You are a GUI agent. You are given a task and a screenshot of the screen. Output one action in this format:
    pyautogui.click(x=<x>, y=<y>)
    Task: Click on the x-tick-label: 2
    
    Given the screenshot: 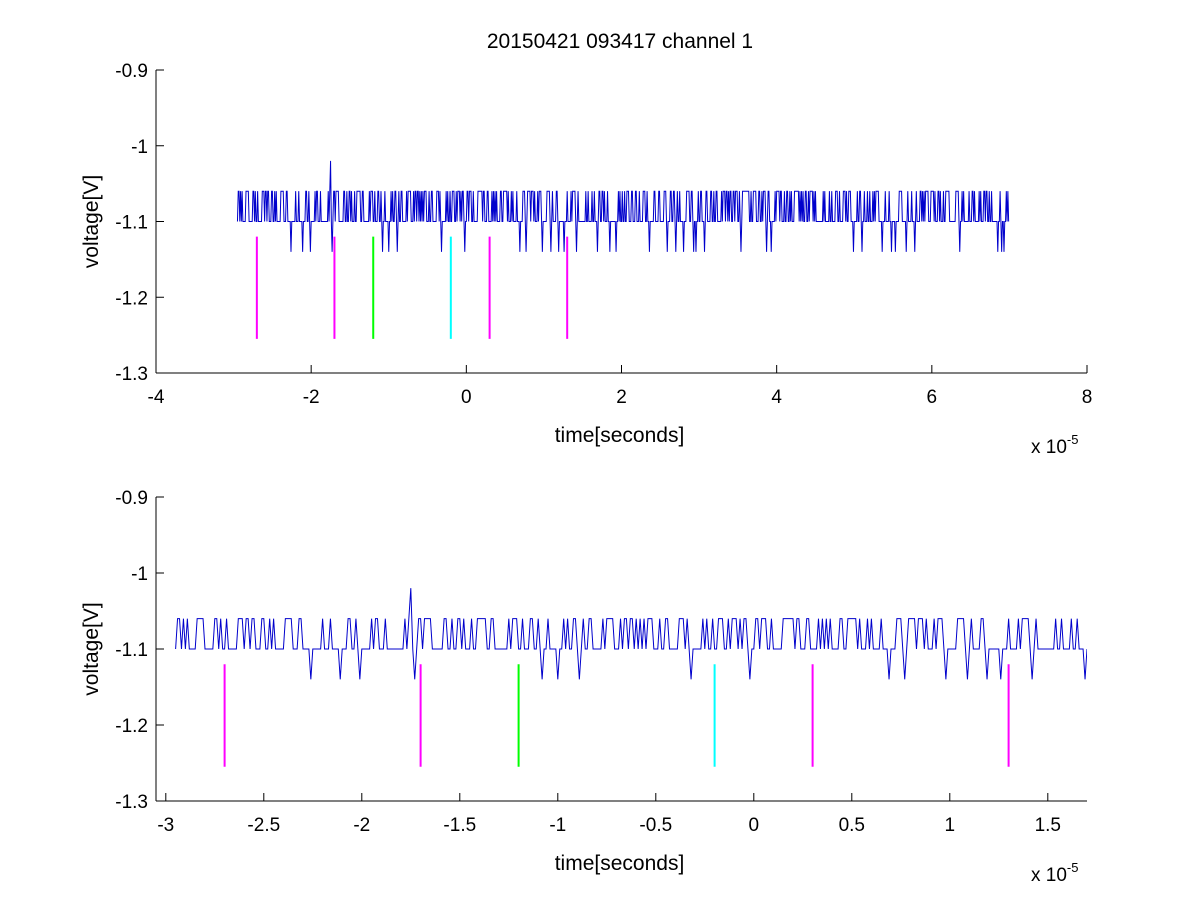 What is the action you would take?
    pyautogui.click(x=621, y=397)
    